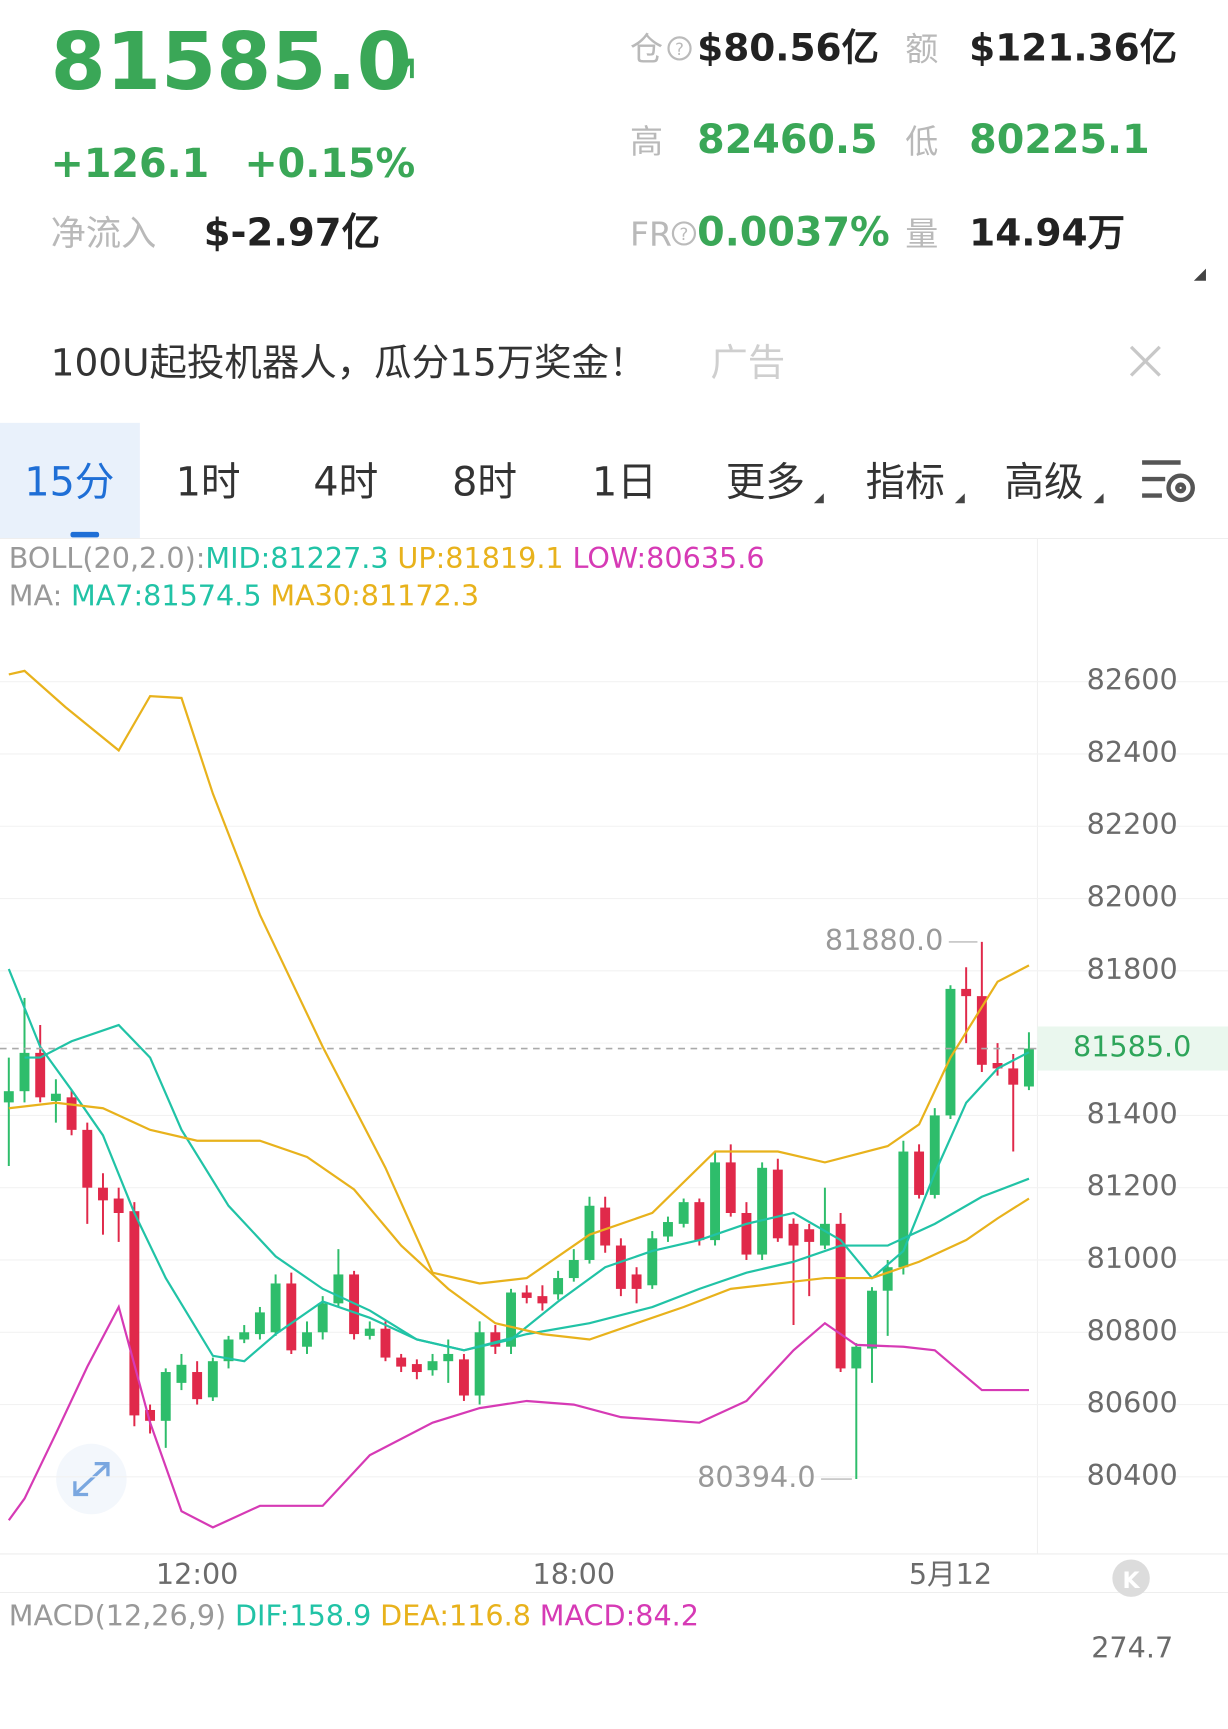 The width and height of the screenshot is (1228, 1729). Describe the element at coordinates (345, 483) in the screenshot. I see `tab: 4时` at that location.